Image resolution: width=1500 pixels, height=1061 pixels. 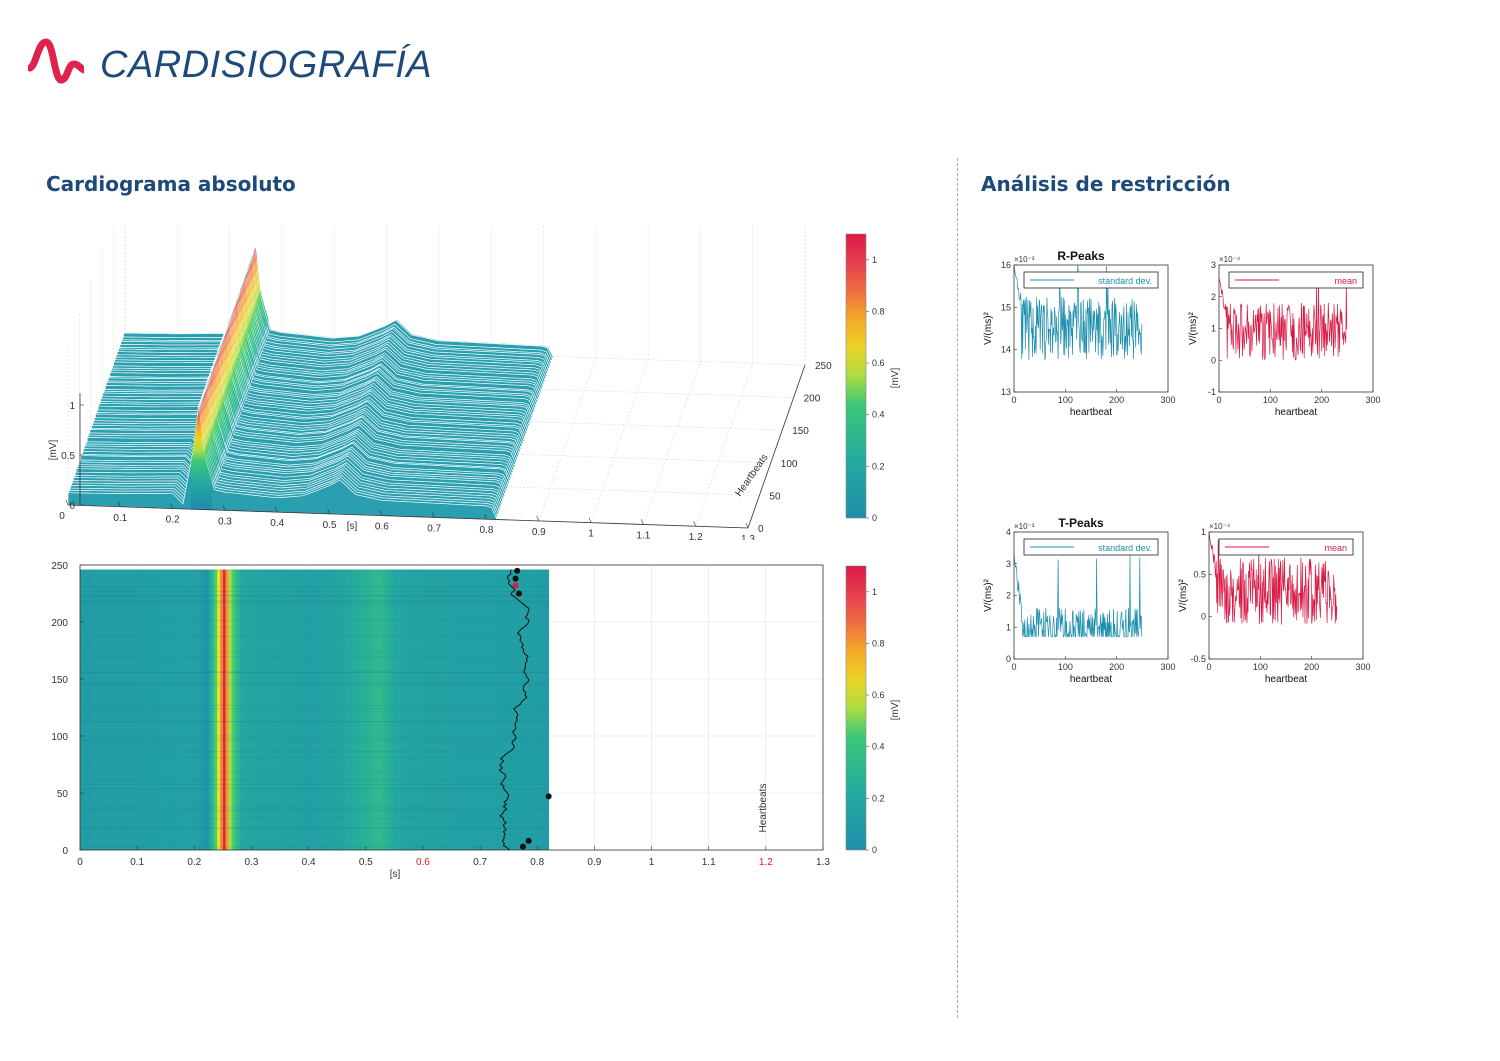 I want to click on colorbar-bottom-label: [mV], so click(x=895, y=710).